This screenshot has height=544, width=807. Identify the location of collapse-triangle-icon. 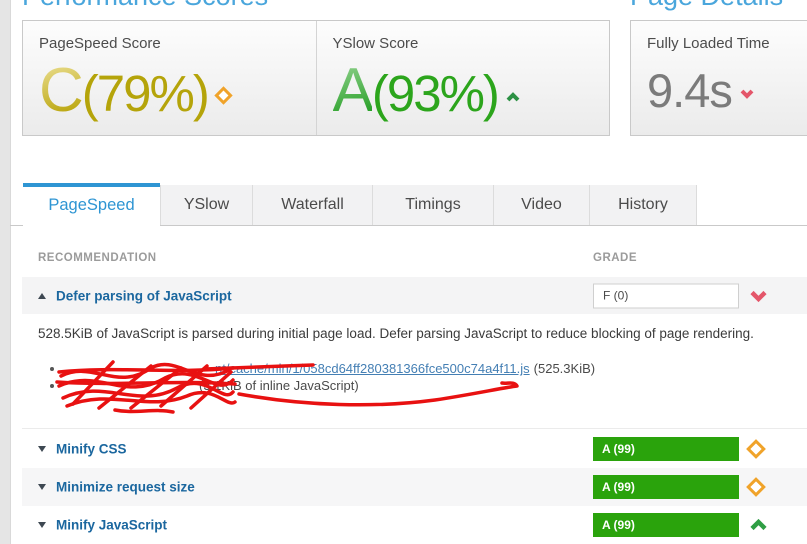
(42, 295).